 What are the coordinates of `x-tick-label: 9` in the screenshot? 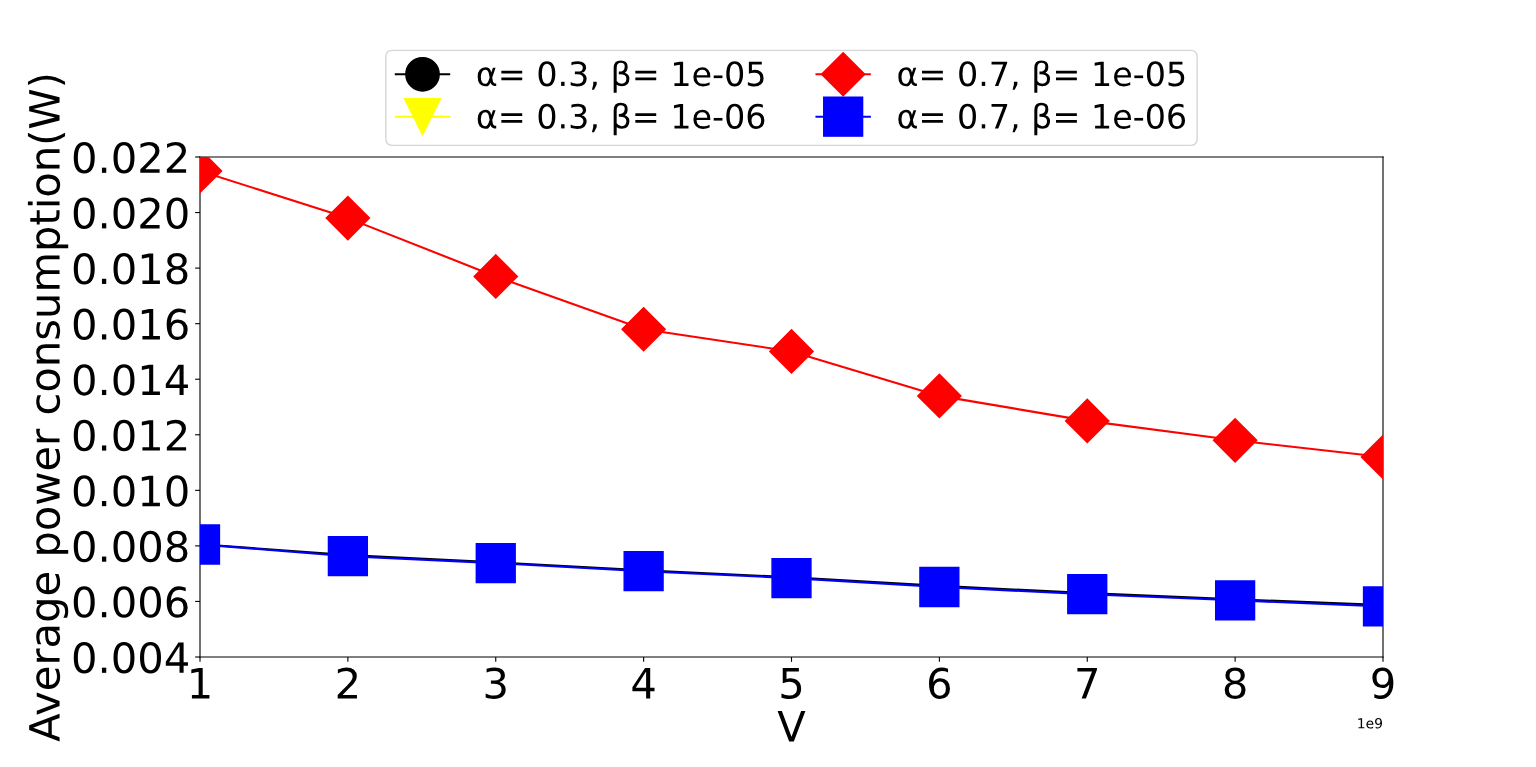 It's located at (1383, 683).